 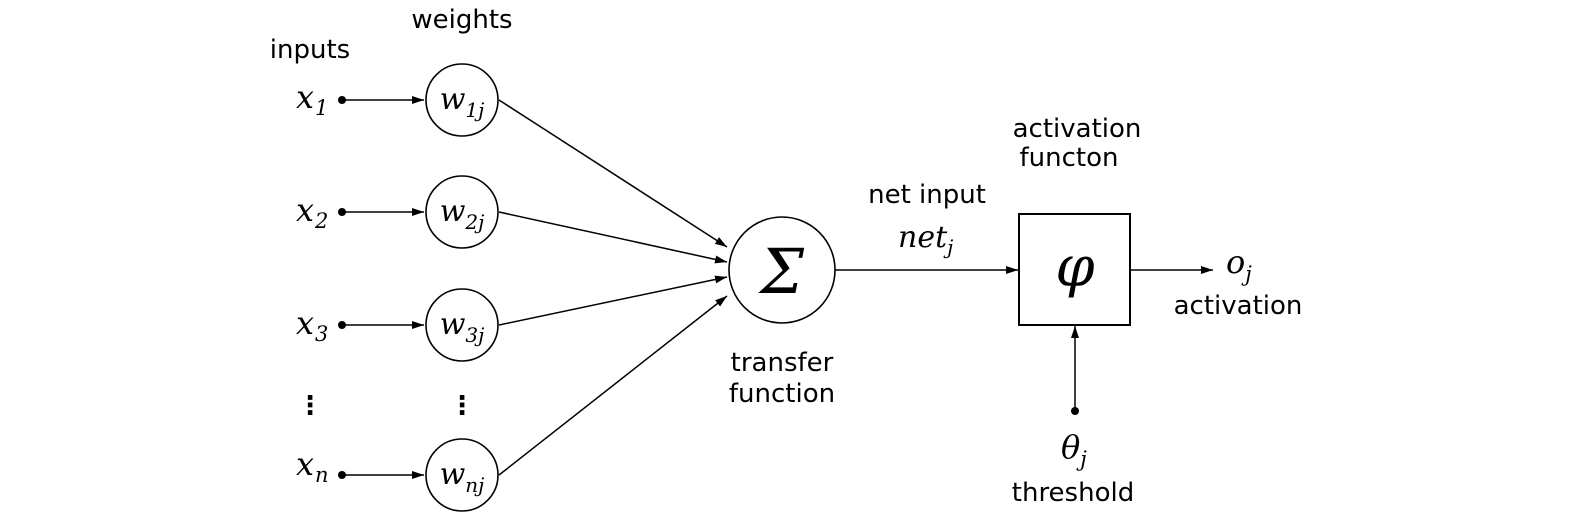 What do you see at coordinates (312, 466) in the screenshot?
I see `input-xn-label: xn` at bounding box center [312, 466].